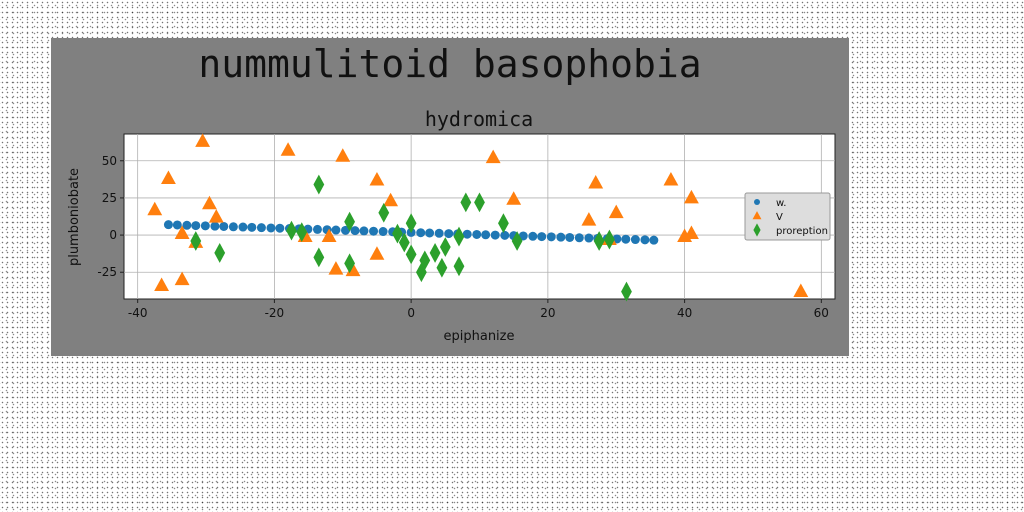  Describe the element at coordinates (109, 198) in the screenshot. I see `y-tick-label: 25` at that location.